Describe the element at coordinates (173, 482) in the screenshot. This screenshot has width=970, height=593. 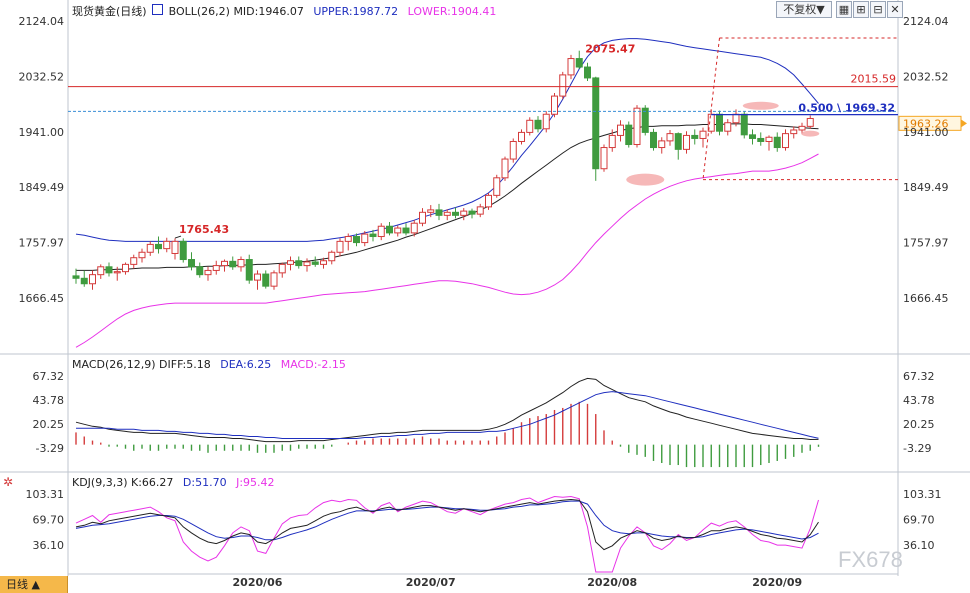
I see `kdj-header: KDJ(9,3,3) K:66.27 D:51.70 J:95.42` at that location.